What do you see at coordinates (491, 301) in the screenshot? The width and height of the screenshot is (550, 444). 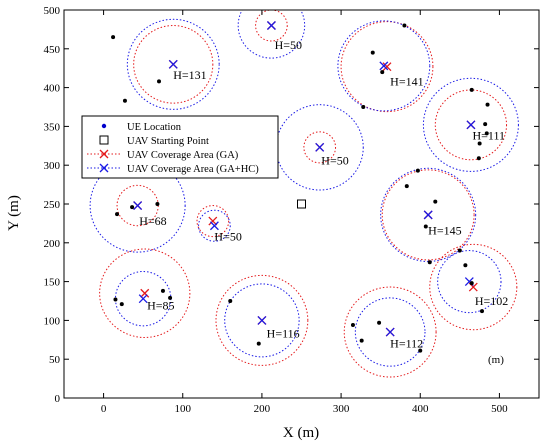 I see `height-label: H=102` at bounding box center [491, 301].